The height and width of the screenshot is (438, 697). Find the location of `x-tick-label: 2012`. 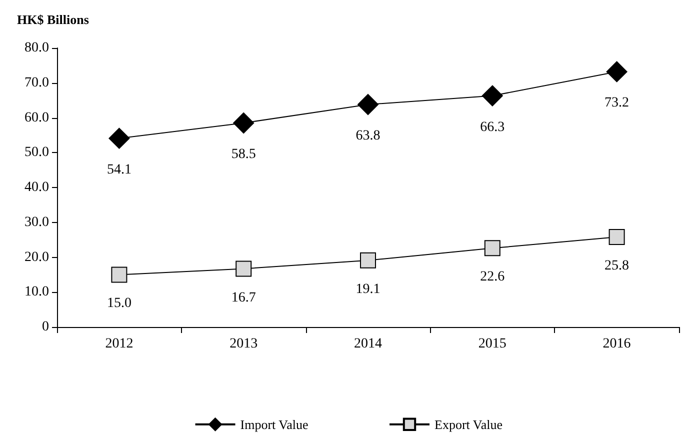

x-tick-label: 2012 is located at coordinates (119, 344).